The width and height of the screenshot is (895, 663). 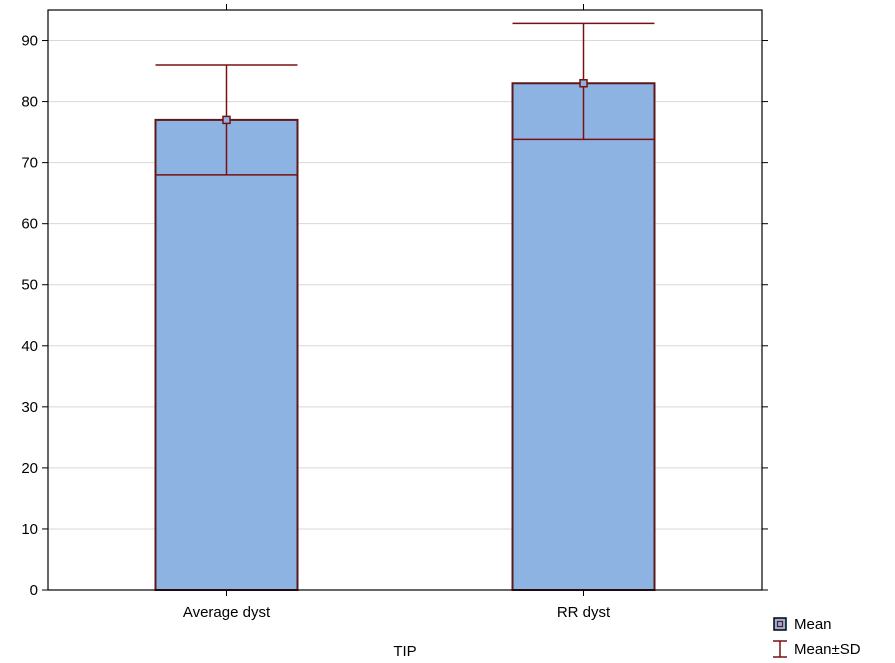 What do you see at coordinates (29, 407) in the screenshot?
I see `y-tick-label: 30` at bounding box center [29, 407].